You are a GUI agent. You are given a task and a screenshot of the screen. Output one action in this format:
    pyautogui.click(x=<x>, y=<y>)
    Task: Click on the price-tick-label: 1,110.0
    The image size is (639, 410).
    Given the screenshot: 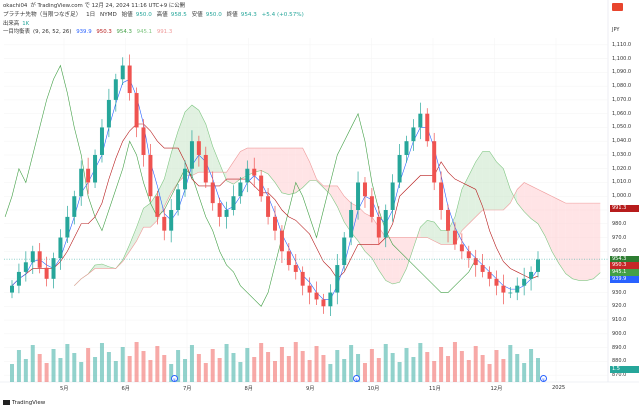 What is the action you would take?
    pyautogui.click(x=622, y=44)
    